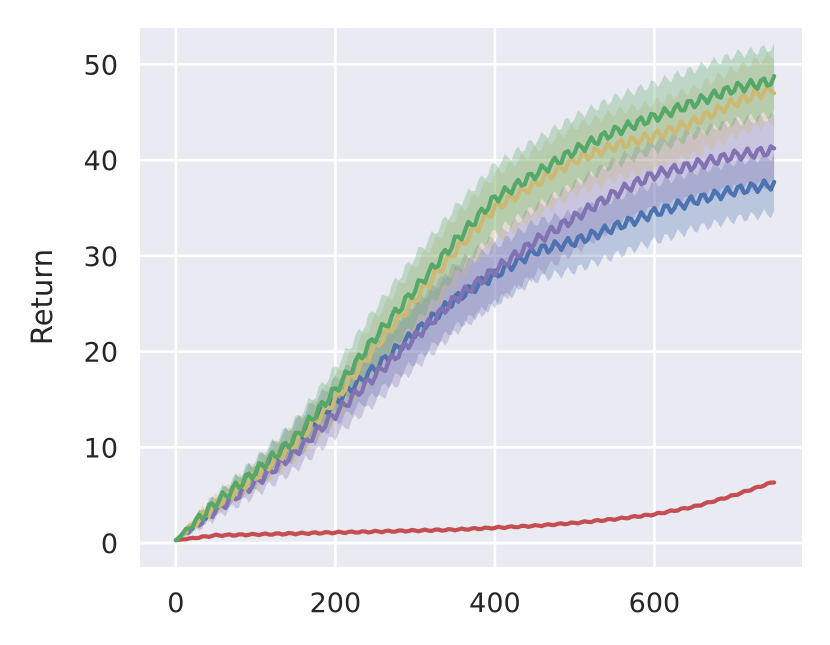 This screenshot has width=830, height=645. Describe the element at coordinates (42, 297) in the screenshot. I see `y-axis-label: Return` at that location.